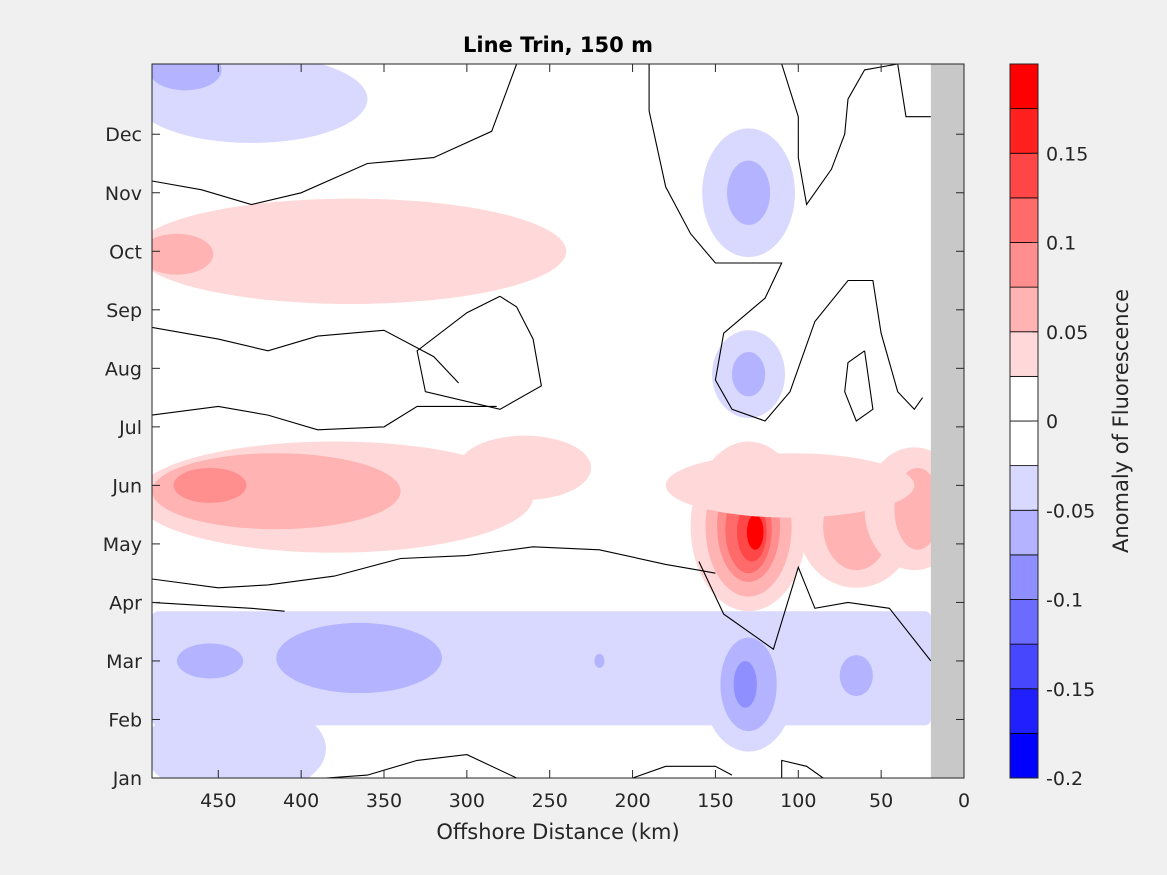 The height and width of the screenshot is (875, 1167). What do you see at coordinates (130, 428) in the screenshot?
I see `y-tick-label: Jul` at bounding box center [130, 428].